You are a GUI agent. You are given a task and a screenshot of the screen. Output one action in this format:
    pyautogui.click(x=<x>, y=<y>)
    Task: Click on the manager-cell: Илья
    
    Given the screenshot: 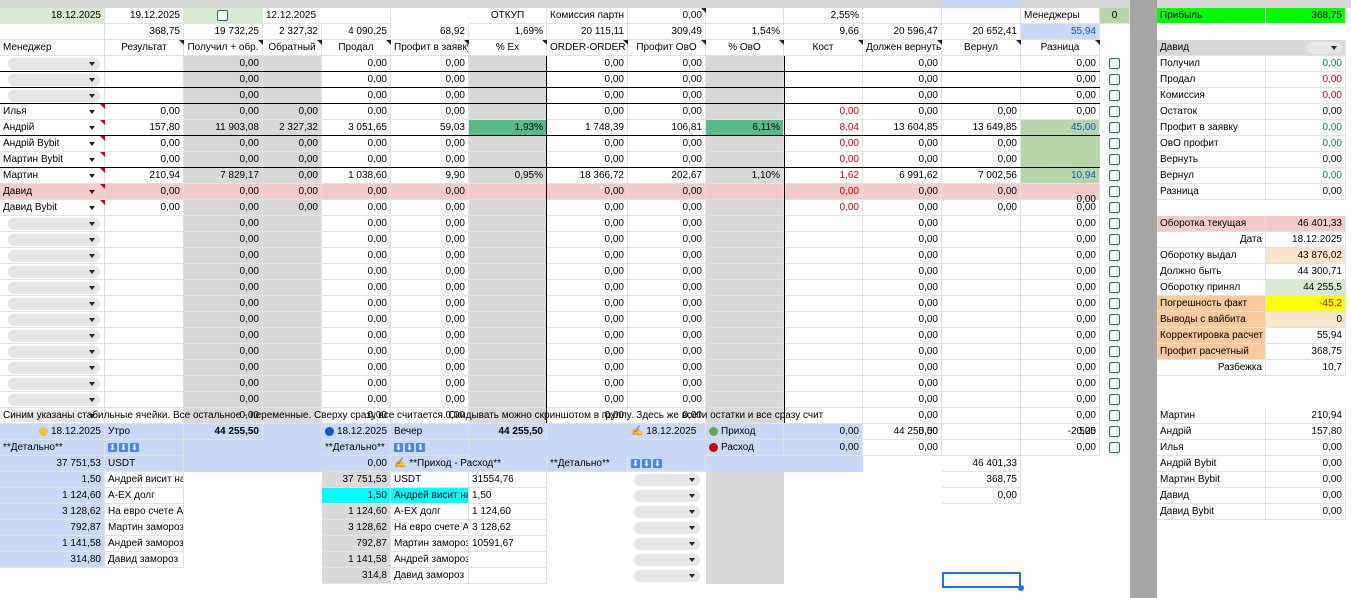 What is the action you would take?
    pyautogui.click(x=52, y=112)
    